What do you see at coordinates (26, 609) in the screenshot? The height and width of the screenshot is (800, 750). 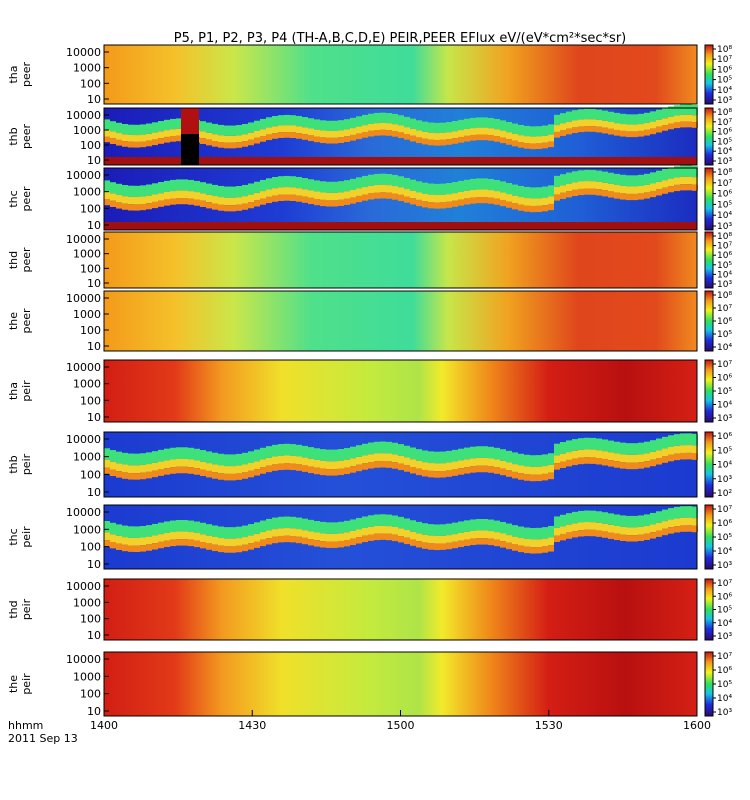 I see `panel-ylabel-instrument: peir` at bounding box center [26, 609].